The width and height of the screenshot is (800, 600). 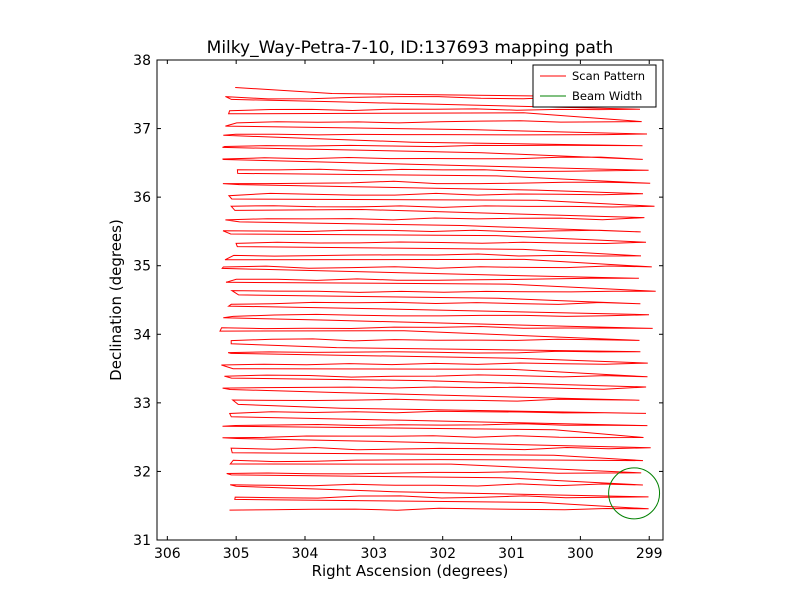 What do you see at coordinates (608, 76) in the screenshot?
I see `legend-scan-label: Scan Pattern` at bounding box center [608, 76].